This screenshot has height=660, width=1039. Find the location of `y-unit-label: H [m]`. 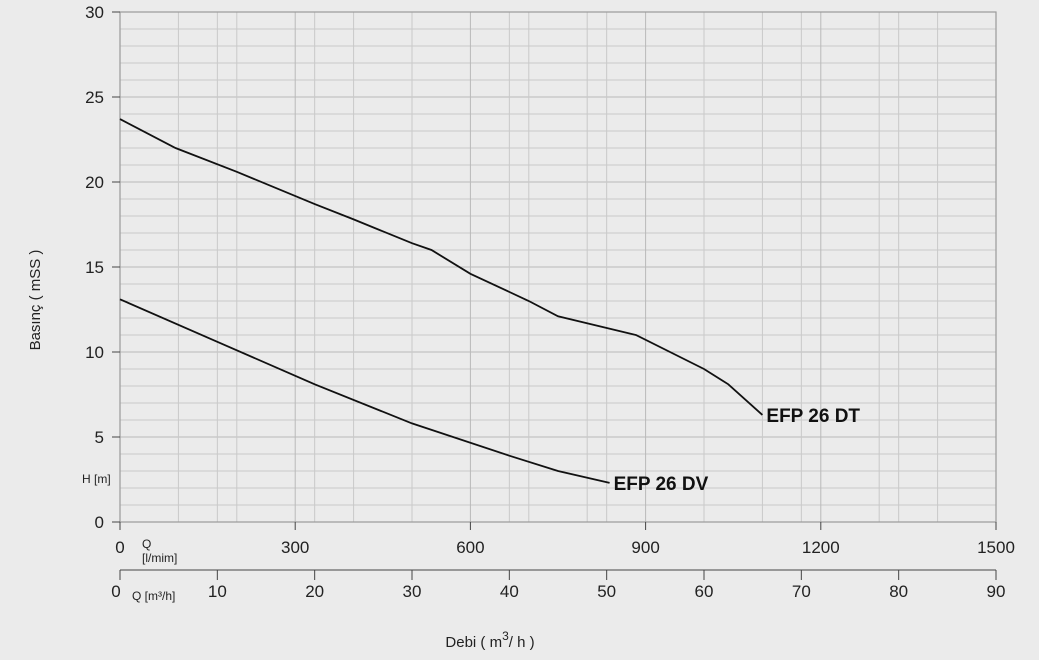

y-unit-label: H [m] is located at coordinates (96, 479).